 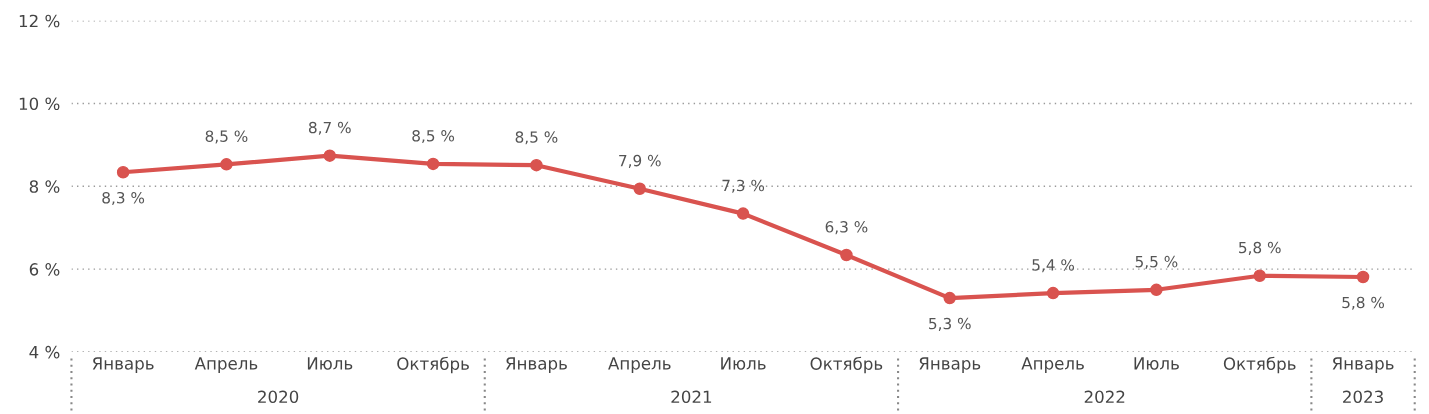 What do you see at coordinates (123, 198) in the screenshot?
I see `data-label: 8,3 %` at bounding box center [123, 198].